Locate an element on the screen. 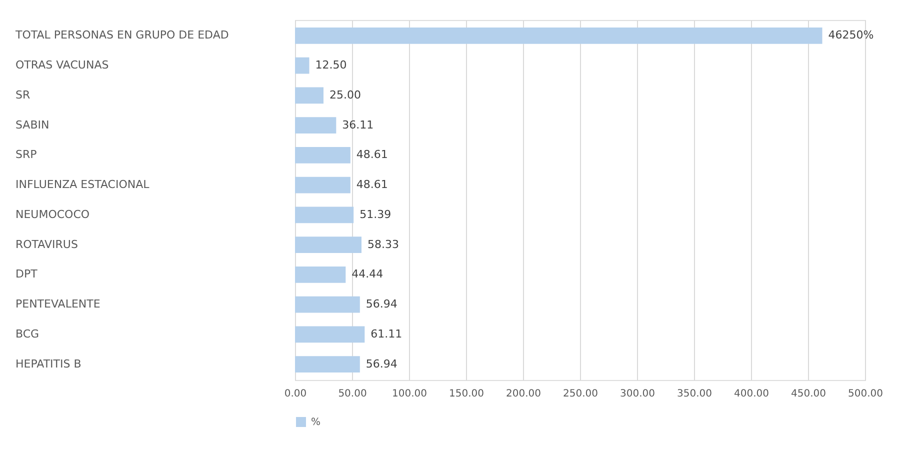 The width and height of the screenshot is (904, 467). x-tick-label: 50.00 is located at coordinates (352, 394).